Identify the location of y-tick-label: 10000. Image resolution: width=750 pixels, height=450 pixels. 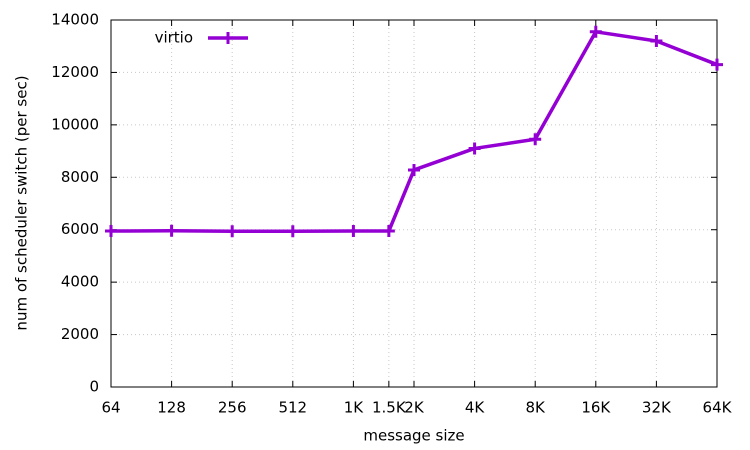
(75, 124).